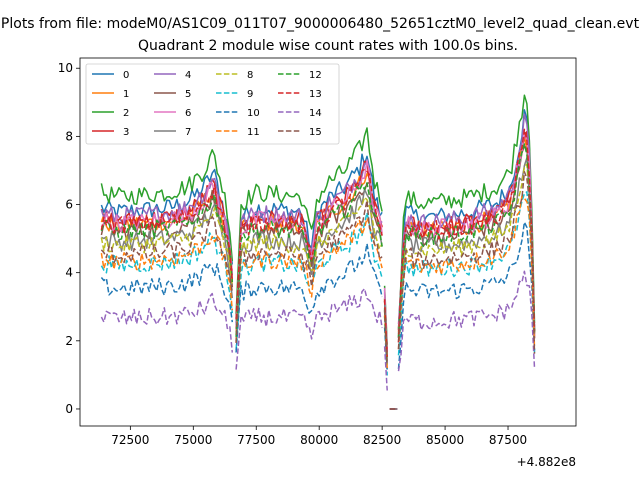  I want to click on legend-label-0: 0, so click(126, 75).